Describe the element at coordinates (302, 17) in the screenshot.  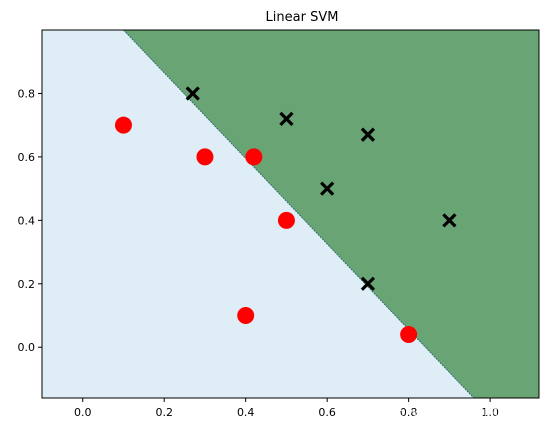
I see `chart-title: Linear SVM` at that location.